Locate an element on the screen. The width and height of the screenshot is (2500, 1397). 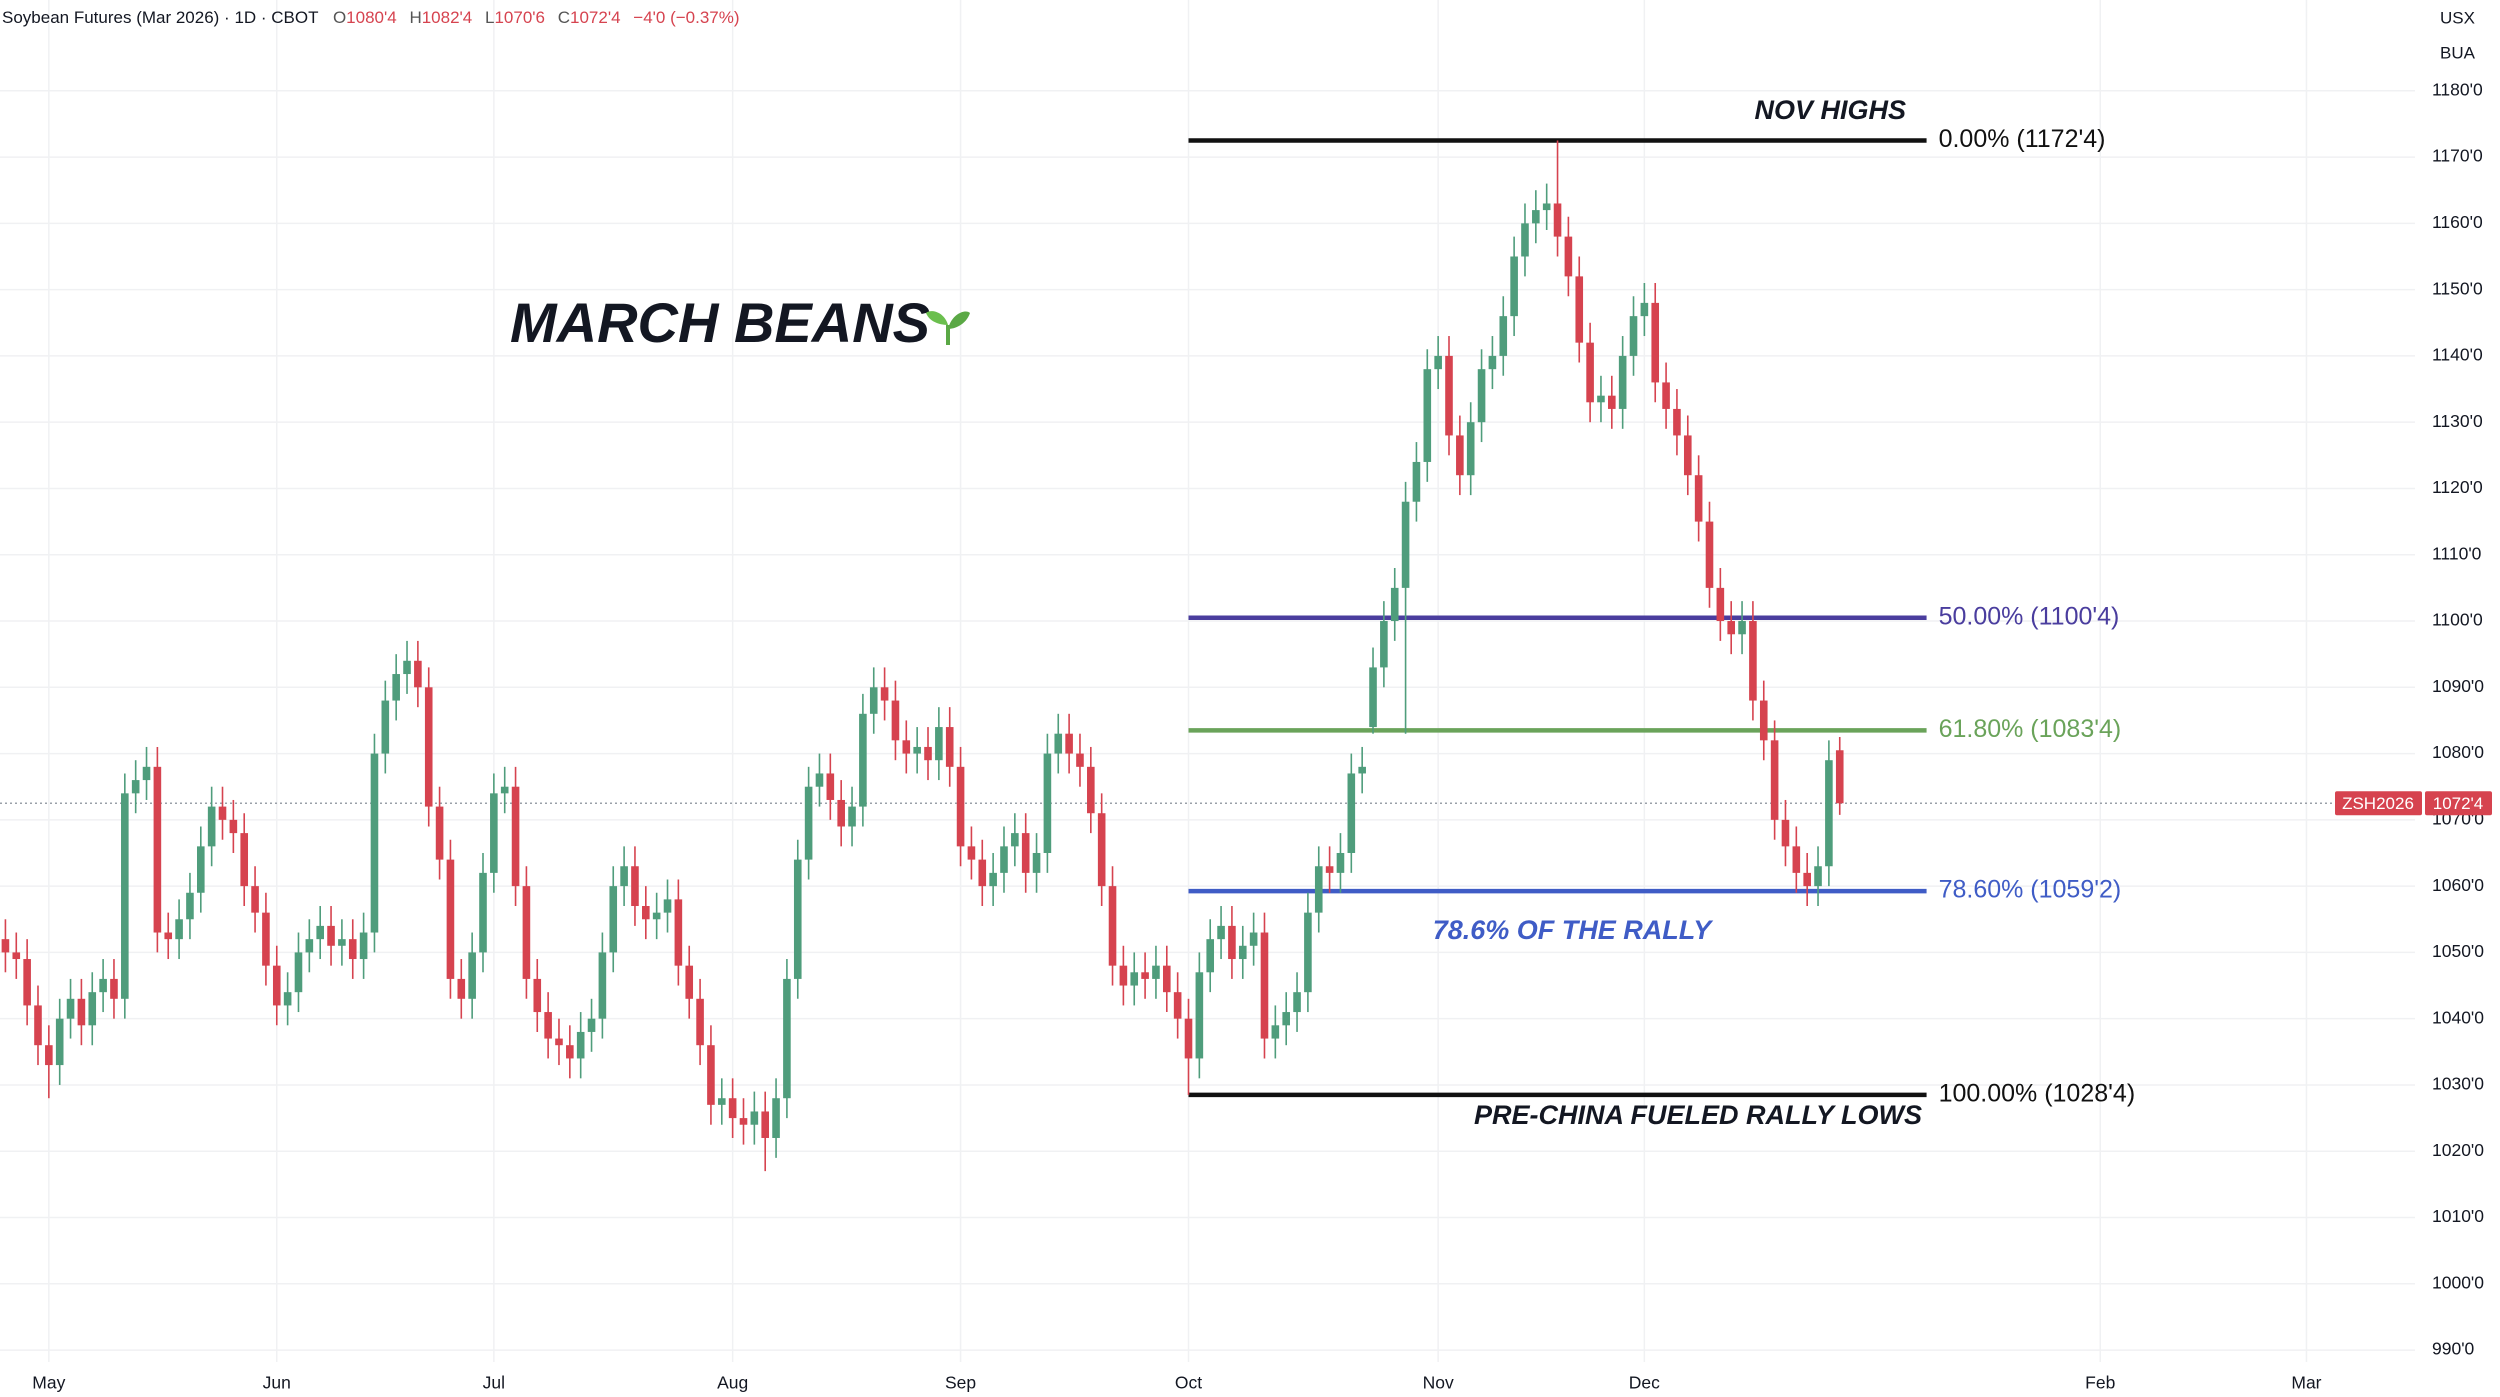
y-tick-label: 990'0 is located at coordinates (2453, 1349).